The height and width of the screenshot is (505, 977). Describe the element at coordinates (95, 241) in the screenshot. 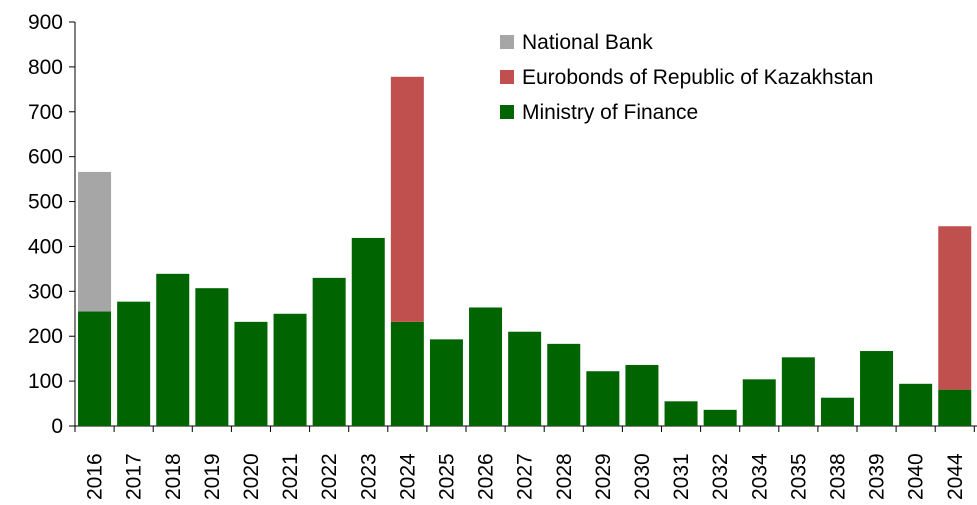

I see `bar-2016-national-bank: National Bank 2016: 311` at that location.